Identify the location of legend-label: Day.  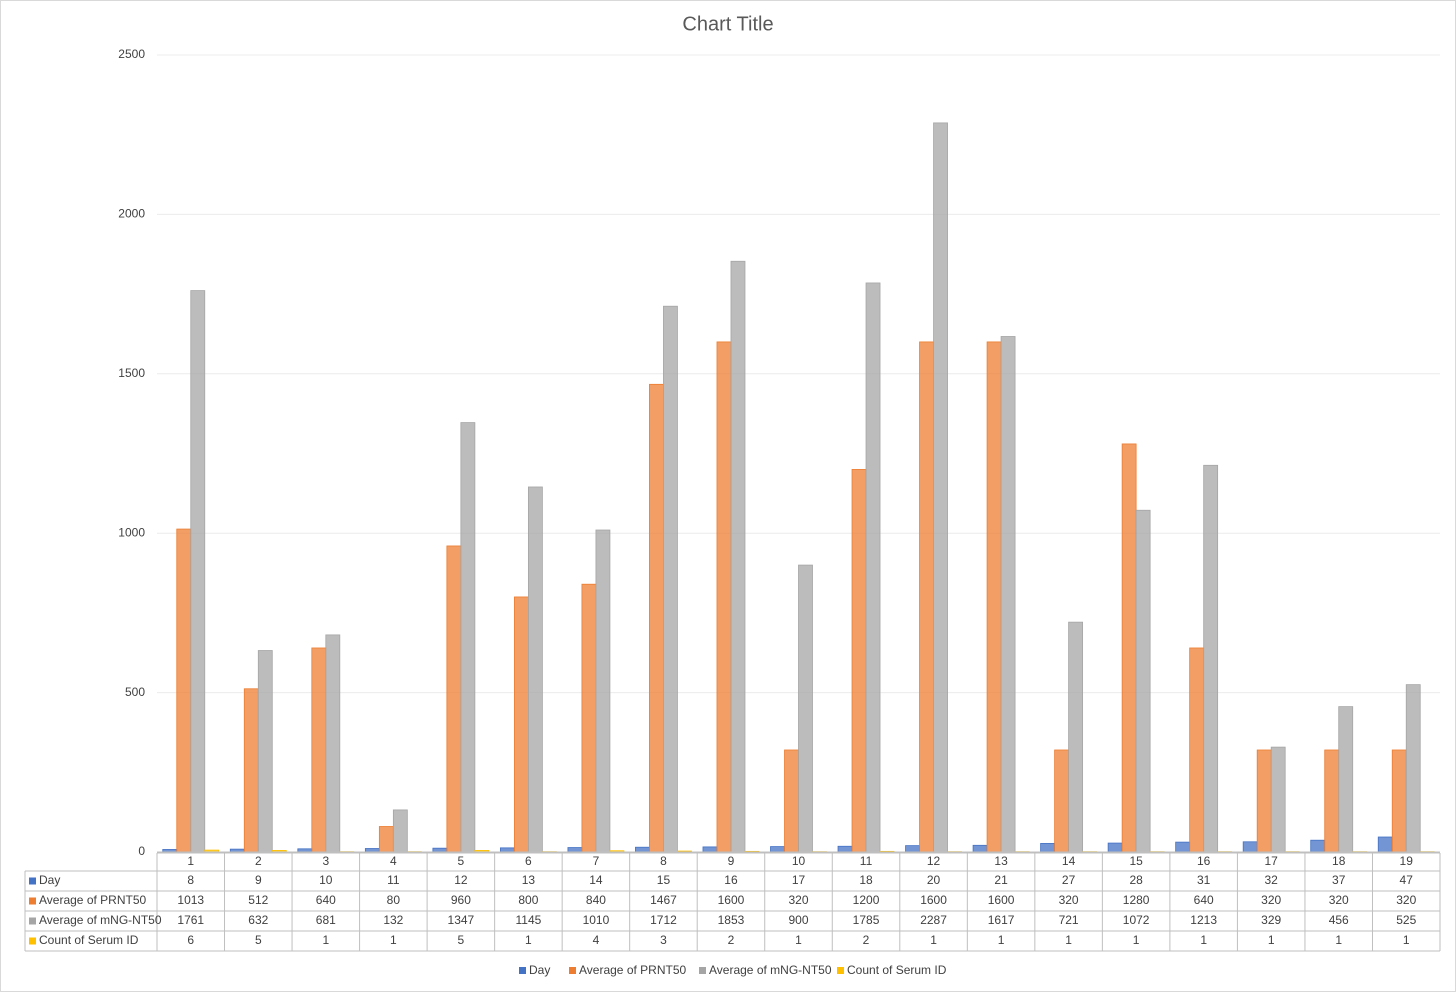
(539, 970).